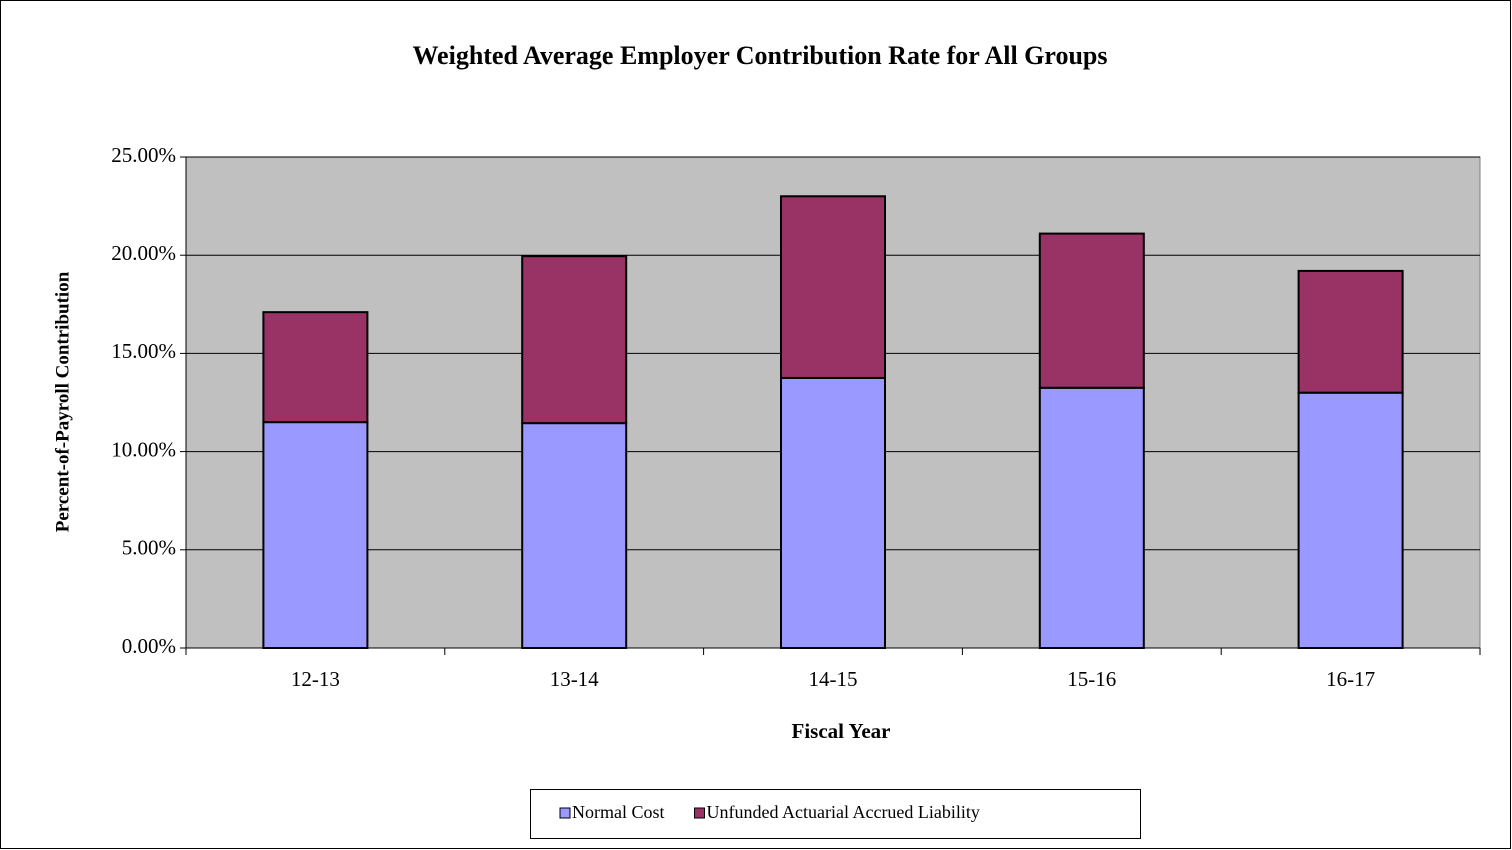 This screenshot has height=850, width=1512. Describe the element at coordinates (574, 679) in the screenshot. I see `x-tick-label: 13-14` at that location.